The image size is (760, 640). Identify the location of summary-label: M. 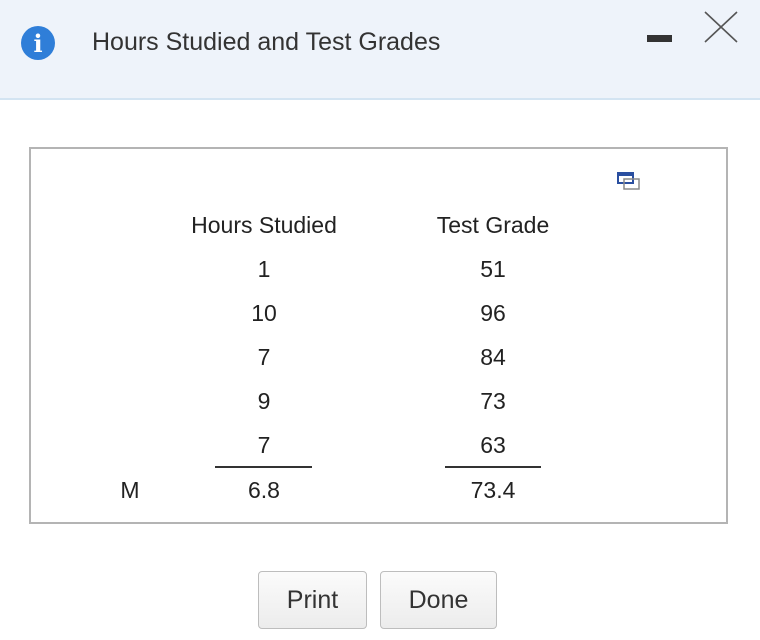
(130, 490).